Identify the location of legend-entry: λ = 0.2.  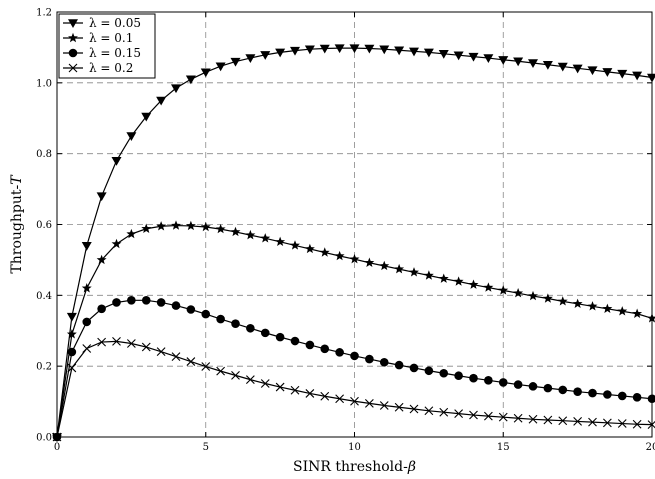
(98, 68).